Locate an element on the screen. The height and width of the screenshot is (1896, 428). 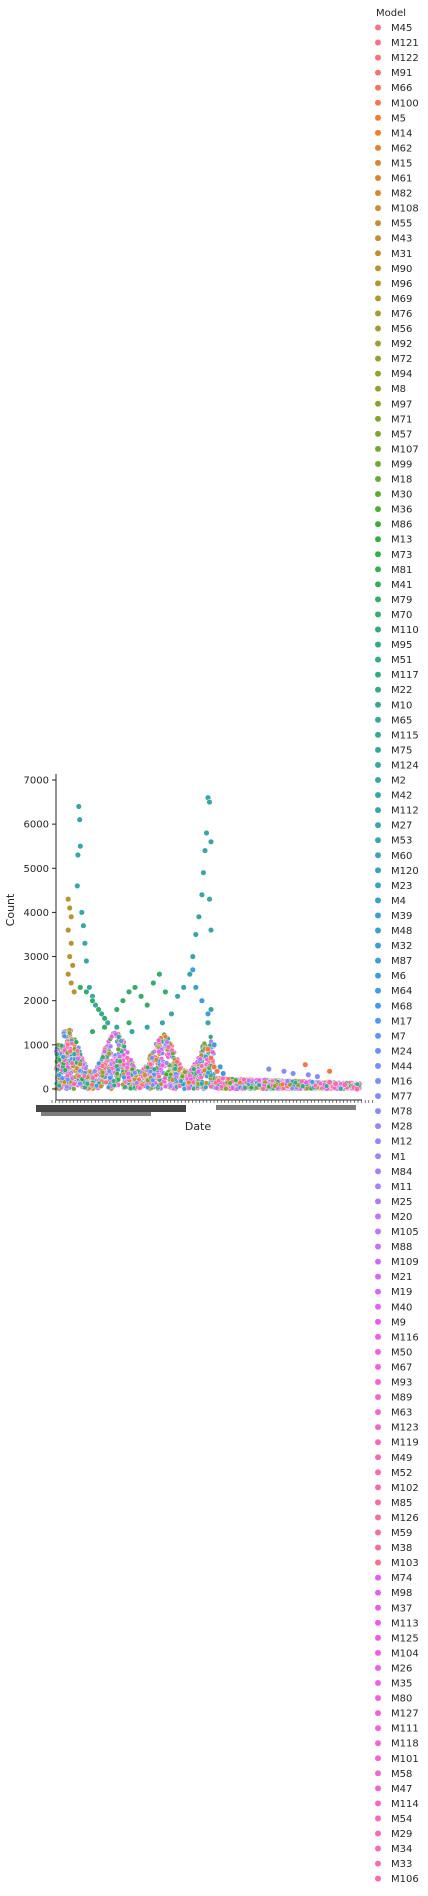
y-tick-label: 3000 is located at coordinates (36, 957).